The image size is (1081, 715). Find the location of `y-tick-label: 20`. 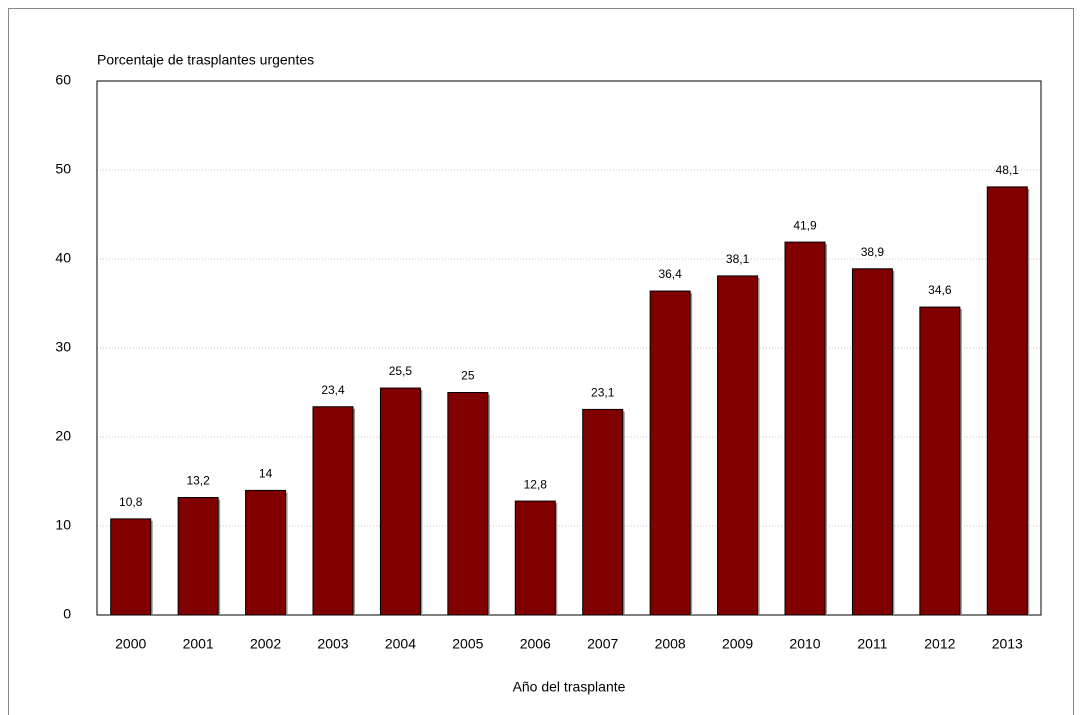

y-tick-label: 20 is located at coordinates (63, 436).